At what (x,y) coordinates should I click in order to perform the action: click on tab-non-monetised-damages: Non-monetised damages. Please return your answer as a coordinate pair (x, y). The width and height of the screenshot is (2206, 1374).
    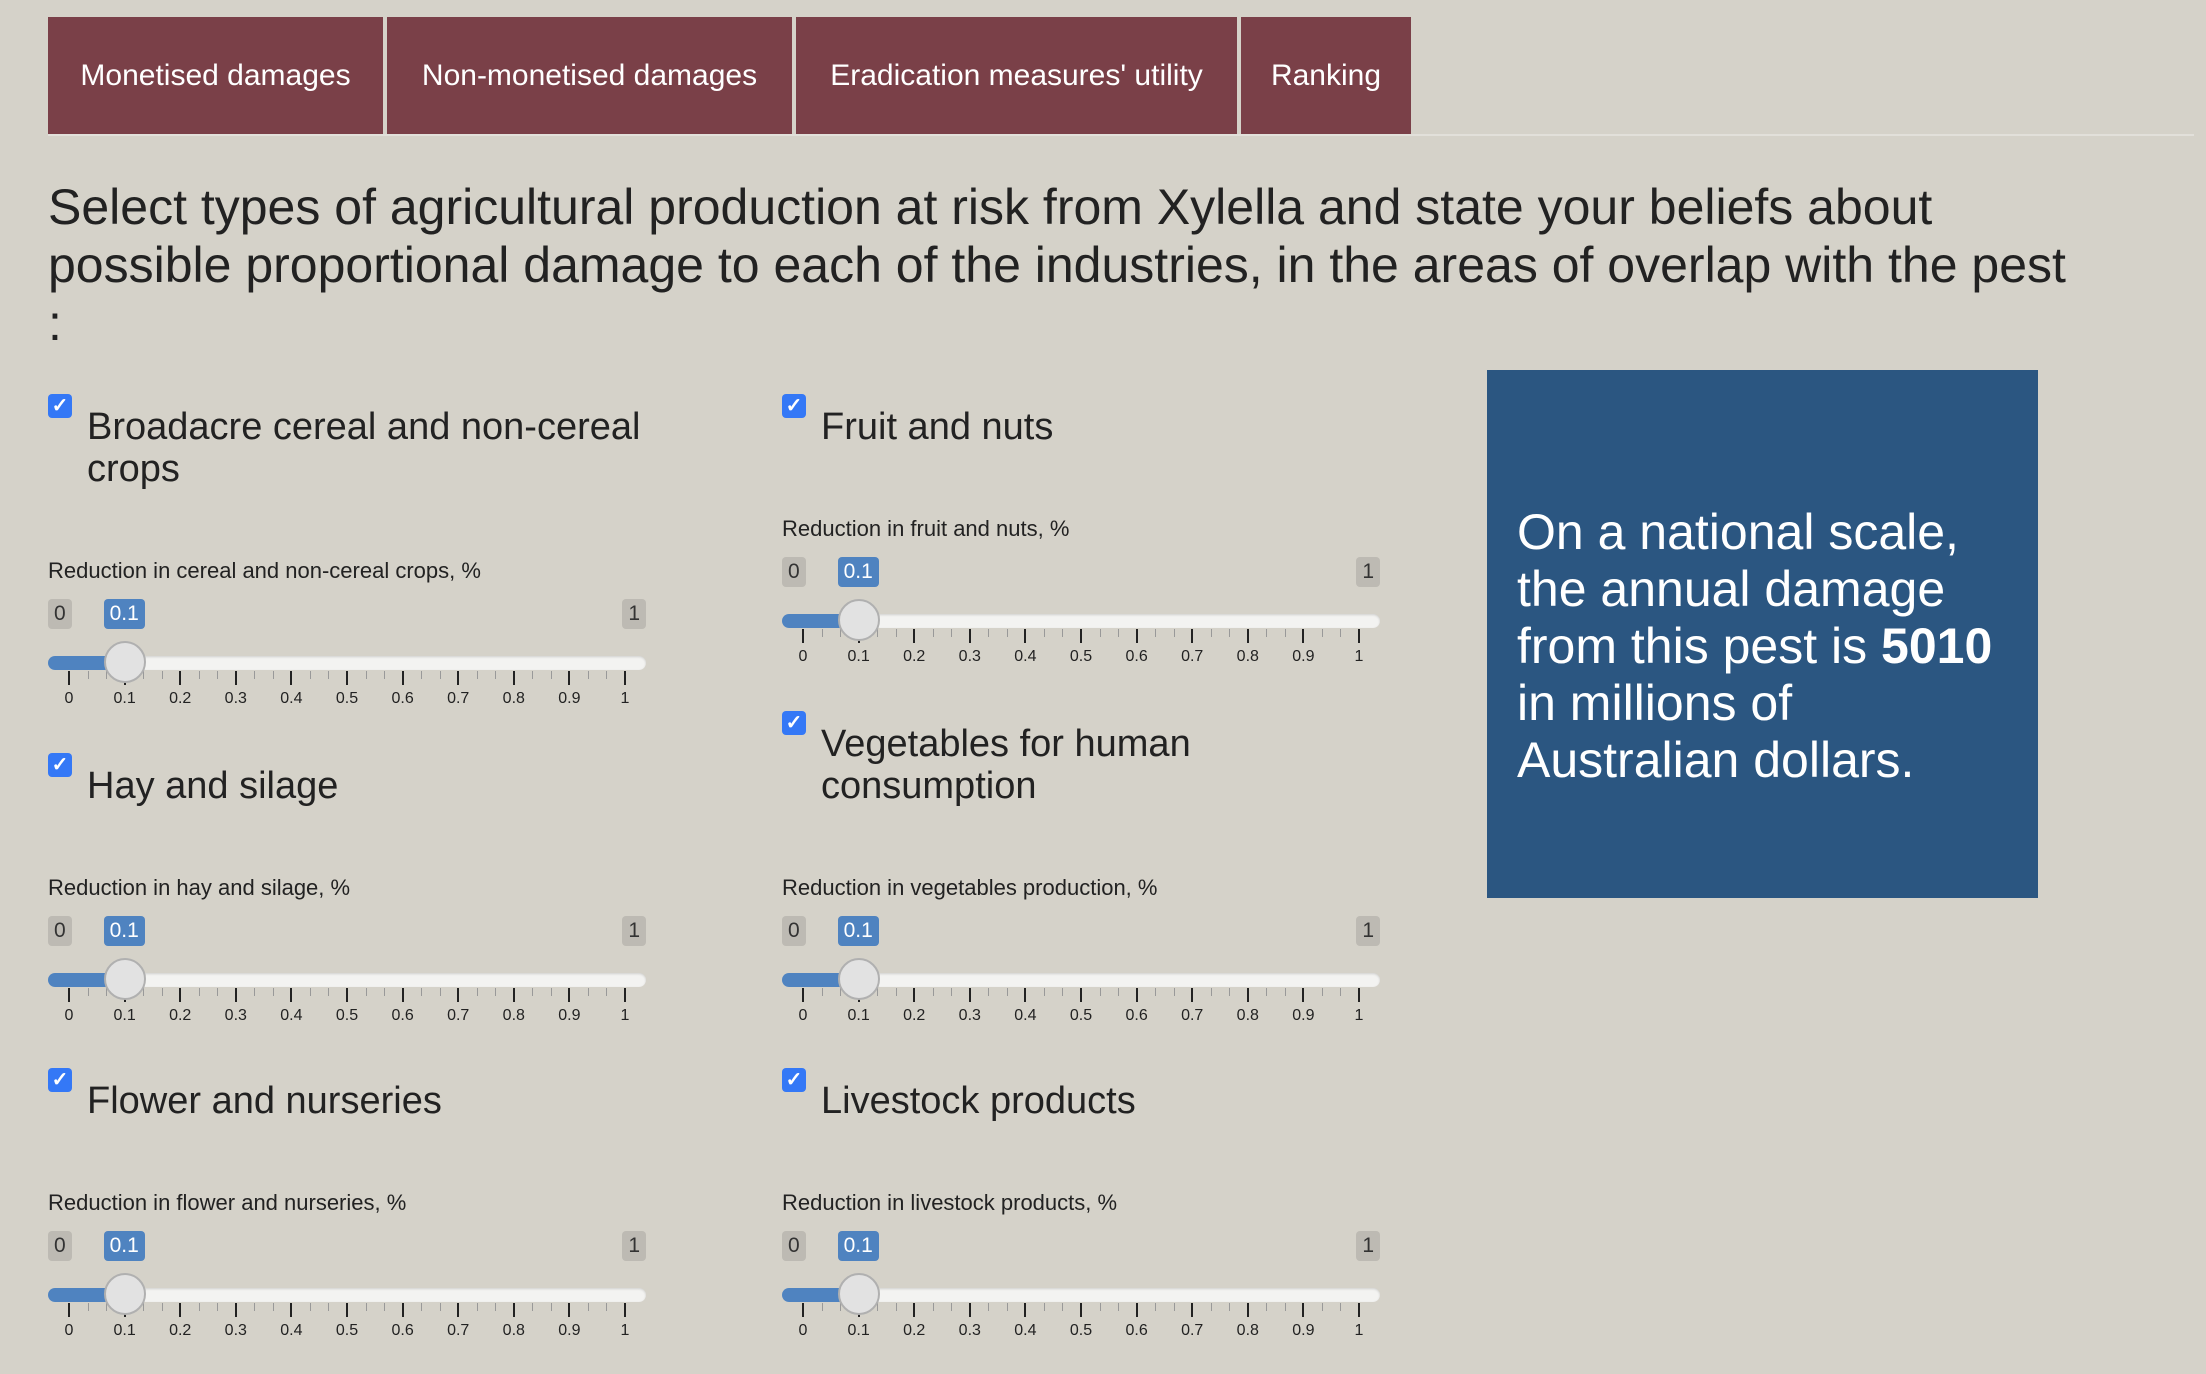
    Looking at the image, I should click on (589, 76).